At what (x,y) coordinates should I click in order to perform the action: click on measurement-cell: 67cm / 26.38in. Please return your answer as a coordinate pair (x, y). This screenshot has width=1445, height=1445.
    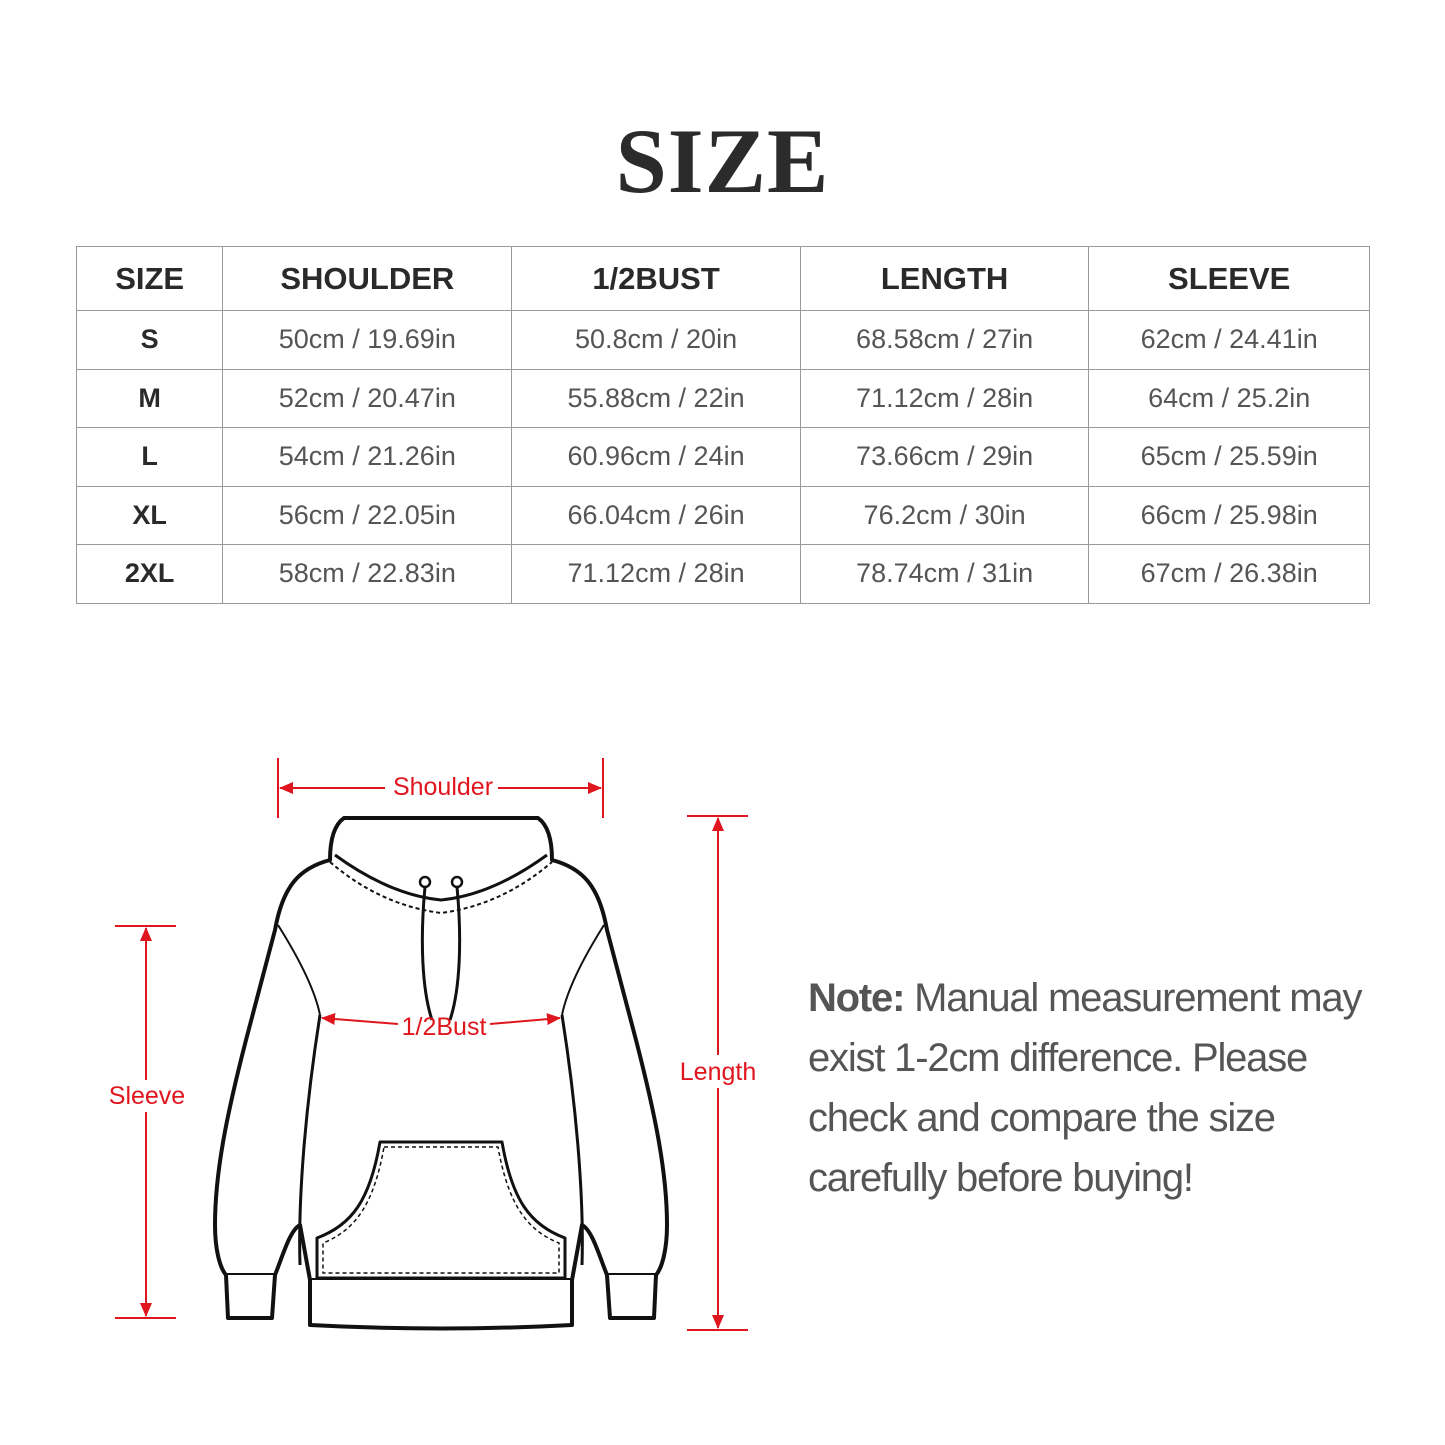
    Looking at the image, I should click on (1229, 574).